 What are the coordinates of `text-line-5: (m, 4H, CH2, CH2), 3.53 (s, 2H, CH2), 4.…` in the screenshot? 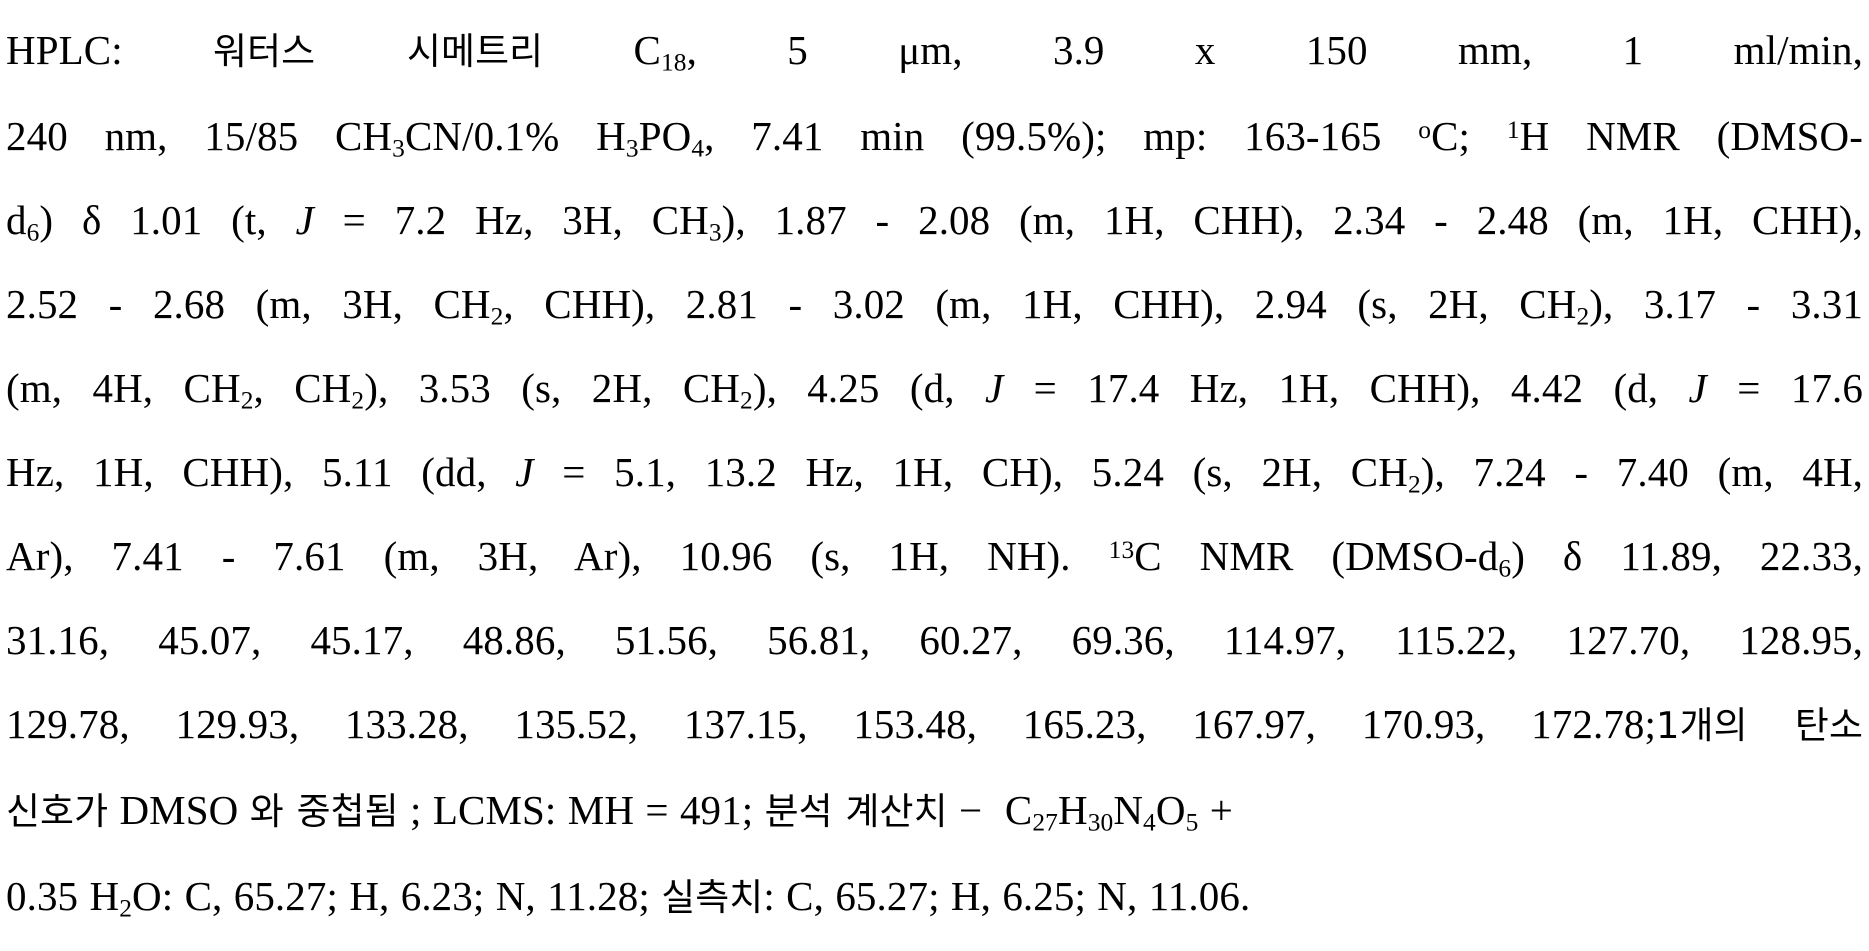 It's located at (934, 388).